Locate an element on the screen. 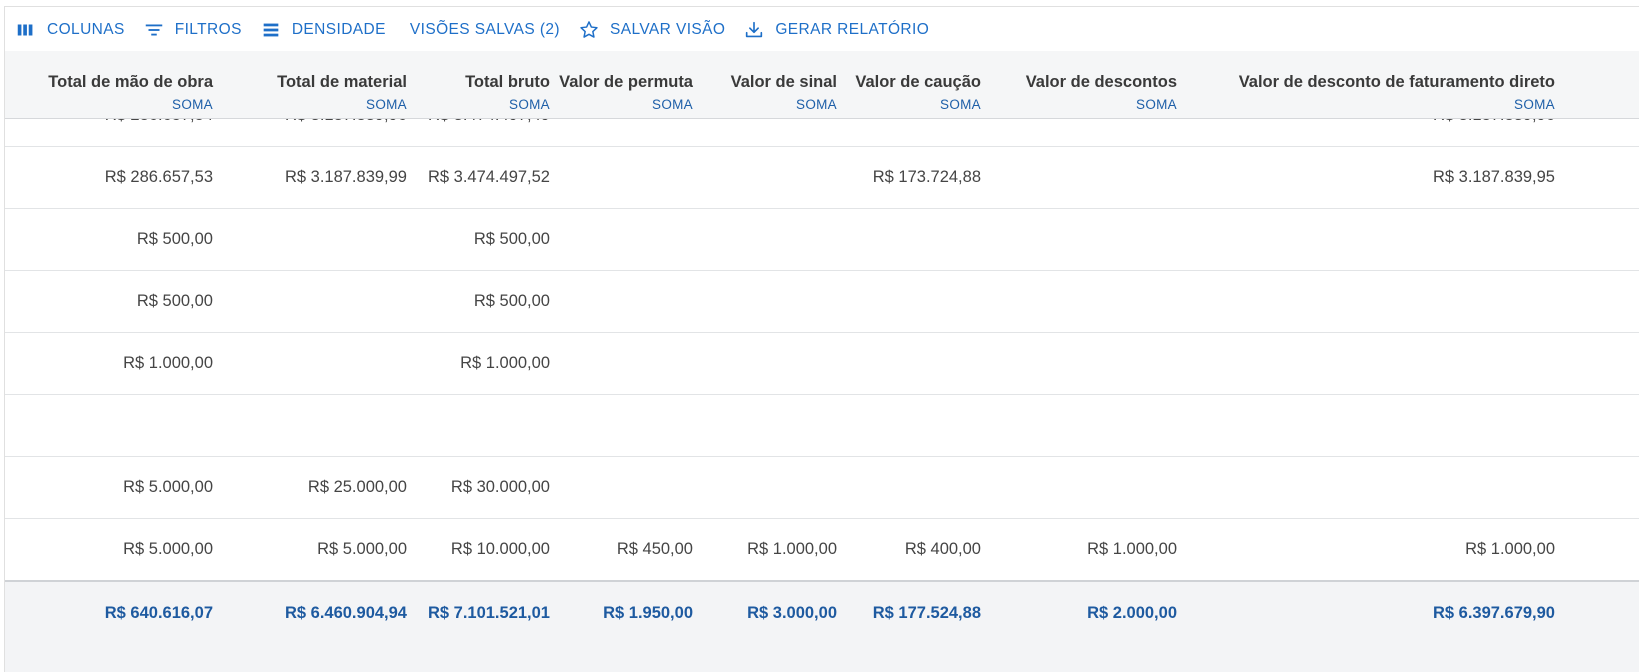 This screenshot has height=672, width=1639. cell-gross: R$ 500,00 is located at coordinates (511, 239).